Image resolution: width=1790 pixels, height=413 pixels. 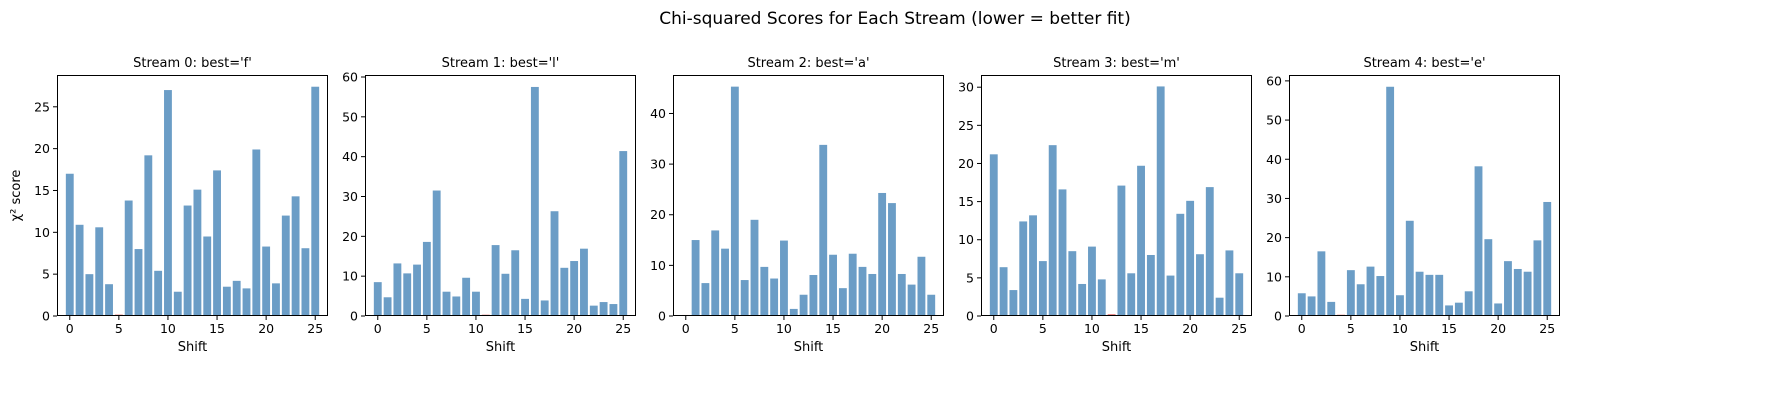 I want to click on y-tick-label: 30, so click(x=966, y=87).